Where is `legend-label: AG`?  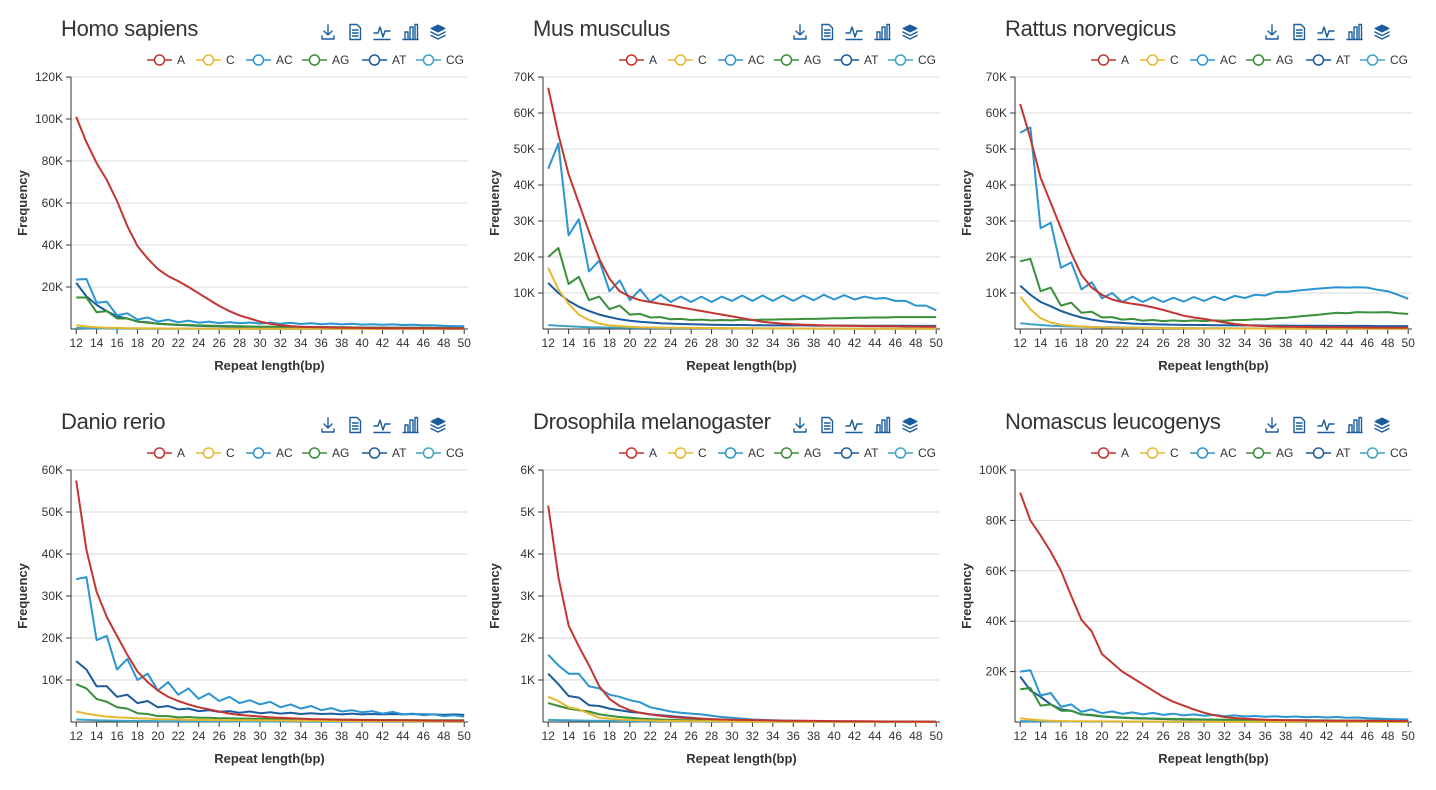
legend-label: AG is located at coordinates (340, 60).